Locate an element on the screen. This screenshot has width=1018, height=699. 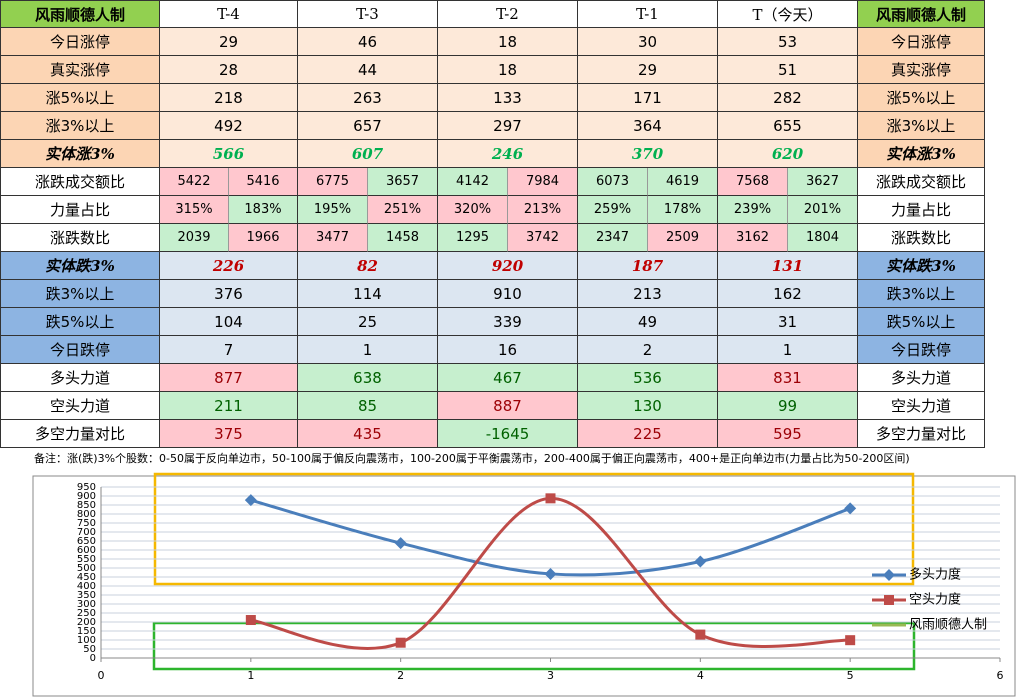
cell: 467 is located at coordinates (508, 378).